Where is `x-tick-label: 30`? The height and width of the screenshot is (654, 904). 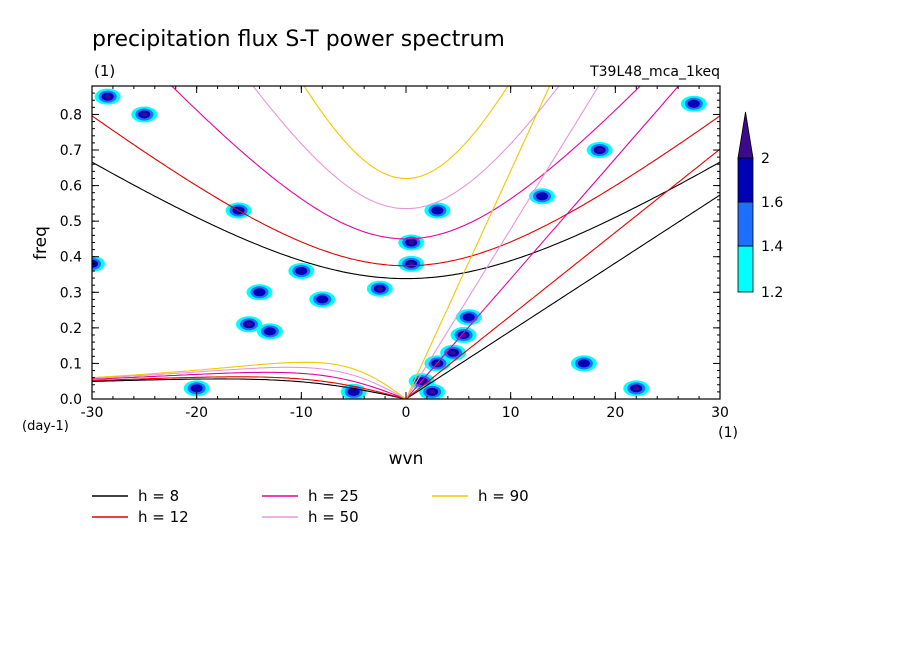 x-tick-label: 30 is located at coordinates (720, 413).